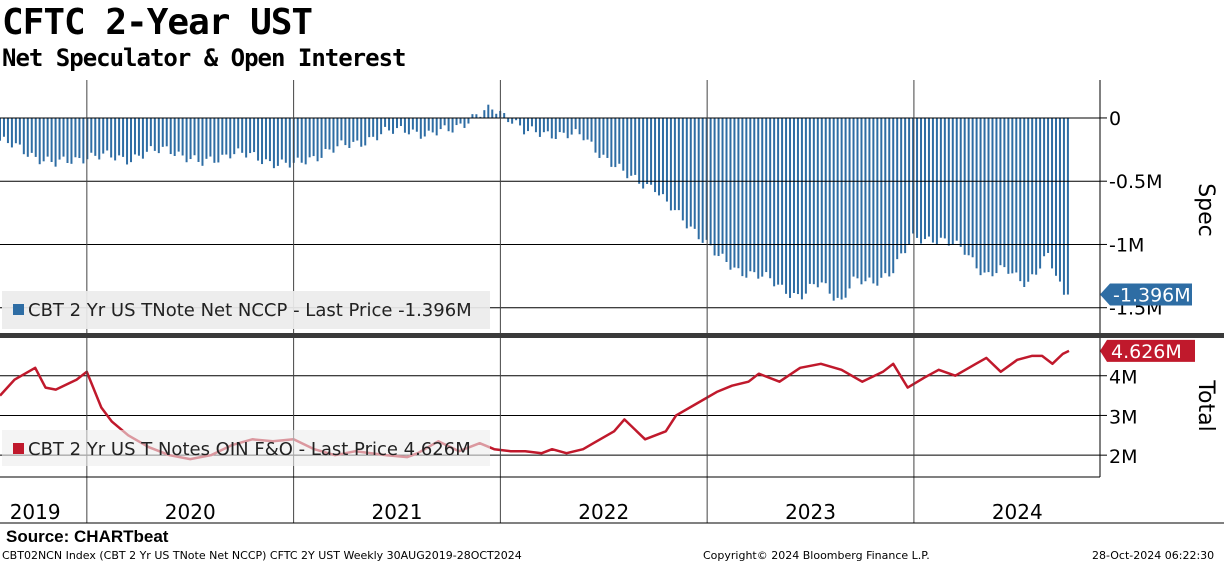 The image size is (1224, 566). Describe the element at coordinates (1123, 457) in the screenshot. I see `total-tick-label: 2M` at that location.